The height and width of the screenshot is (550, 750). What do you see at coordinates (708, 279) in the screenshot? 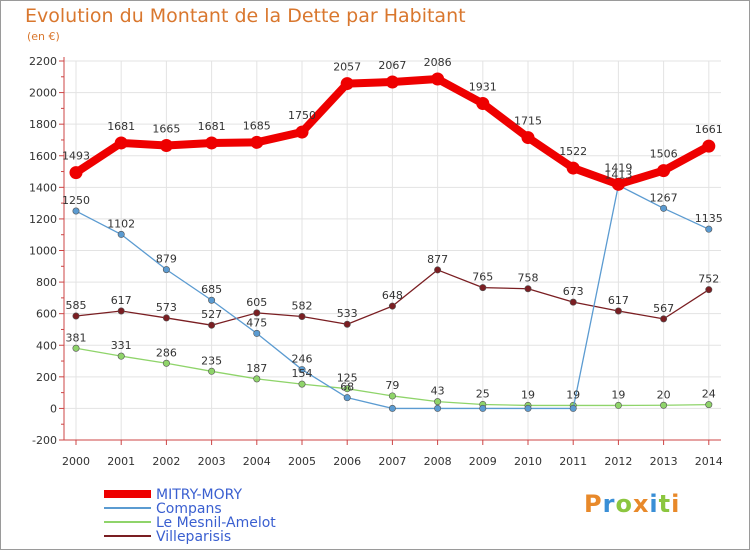
I see `data-label: 752` at bounding box center [708, 279].